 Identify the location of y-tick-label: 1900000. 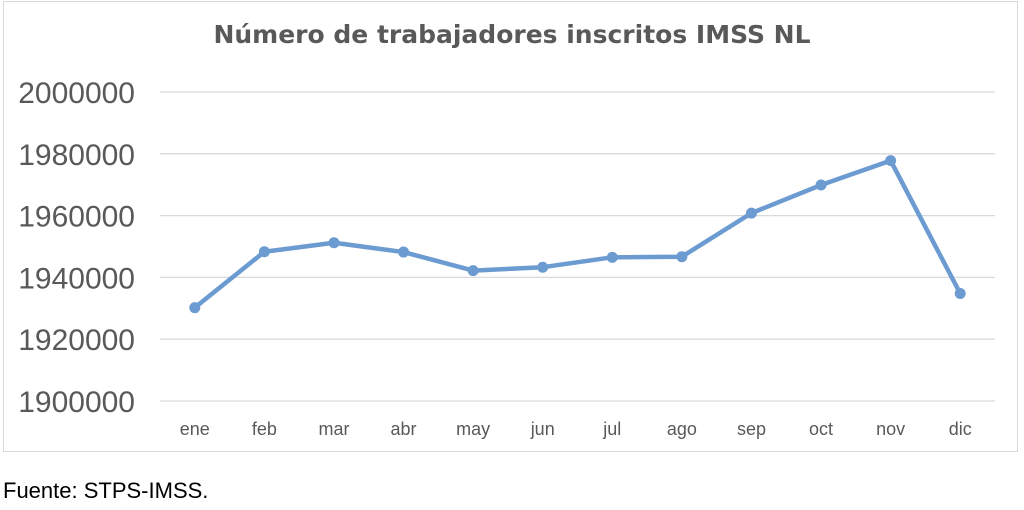
(76, 402).